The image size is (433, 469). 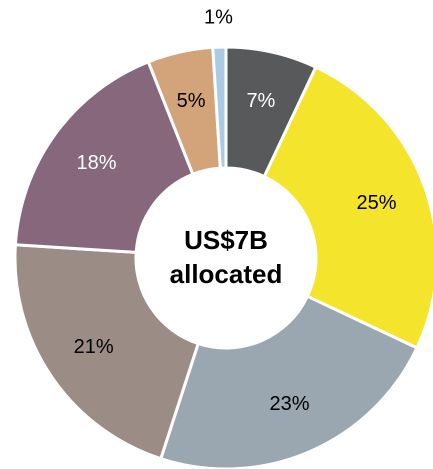 I want to click on slice-label: 21%, so click(x=94, y=347).